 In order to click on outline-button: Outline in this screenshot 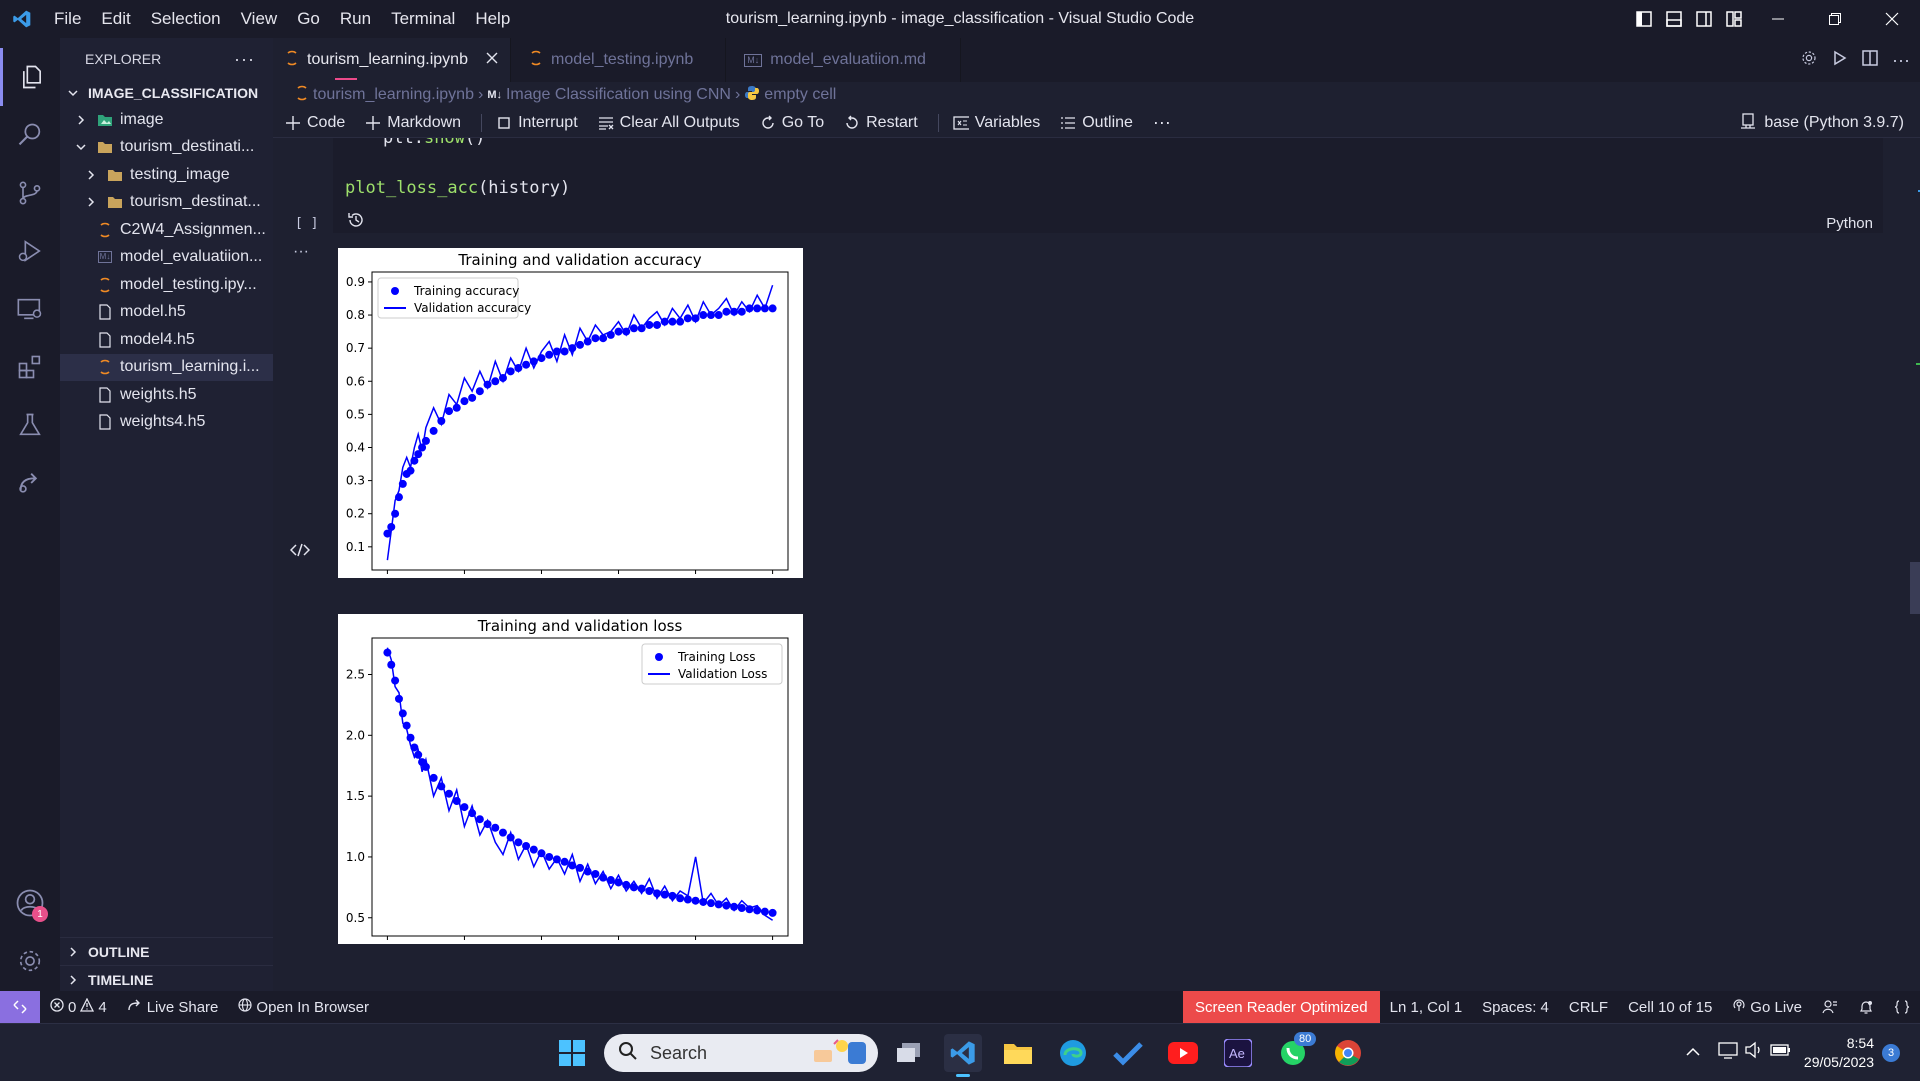, I will do `click(1096, 123)`.